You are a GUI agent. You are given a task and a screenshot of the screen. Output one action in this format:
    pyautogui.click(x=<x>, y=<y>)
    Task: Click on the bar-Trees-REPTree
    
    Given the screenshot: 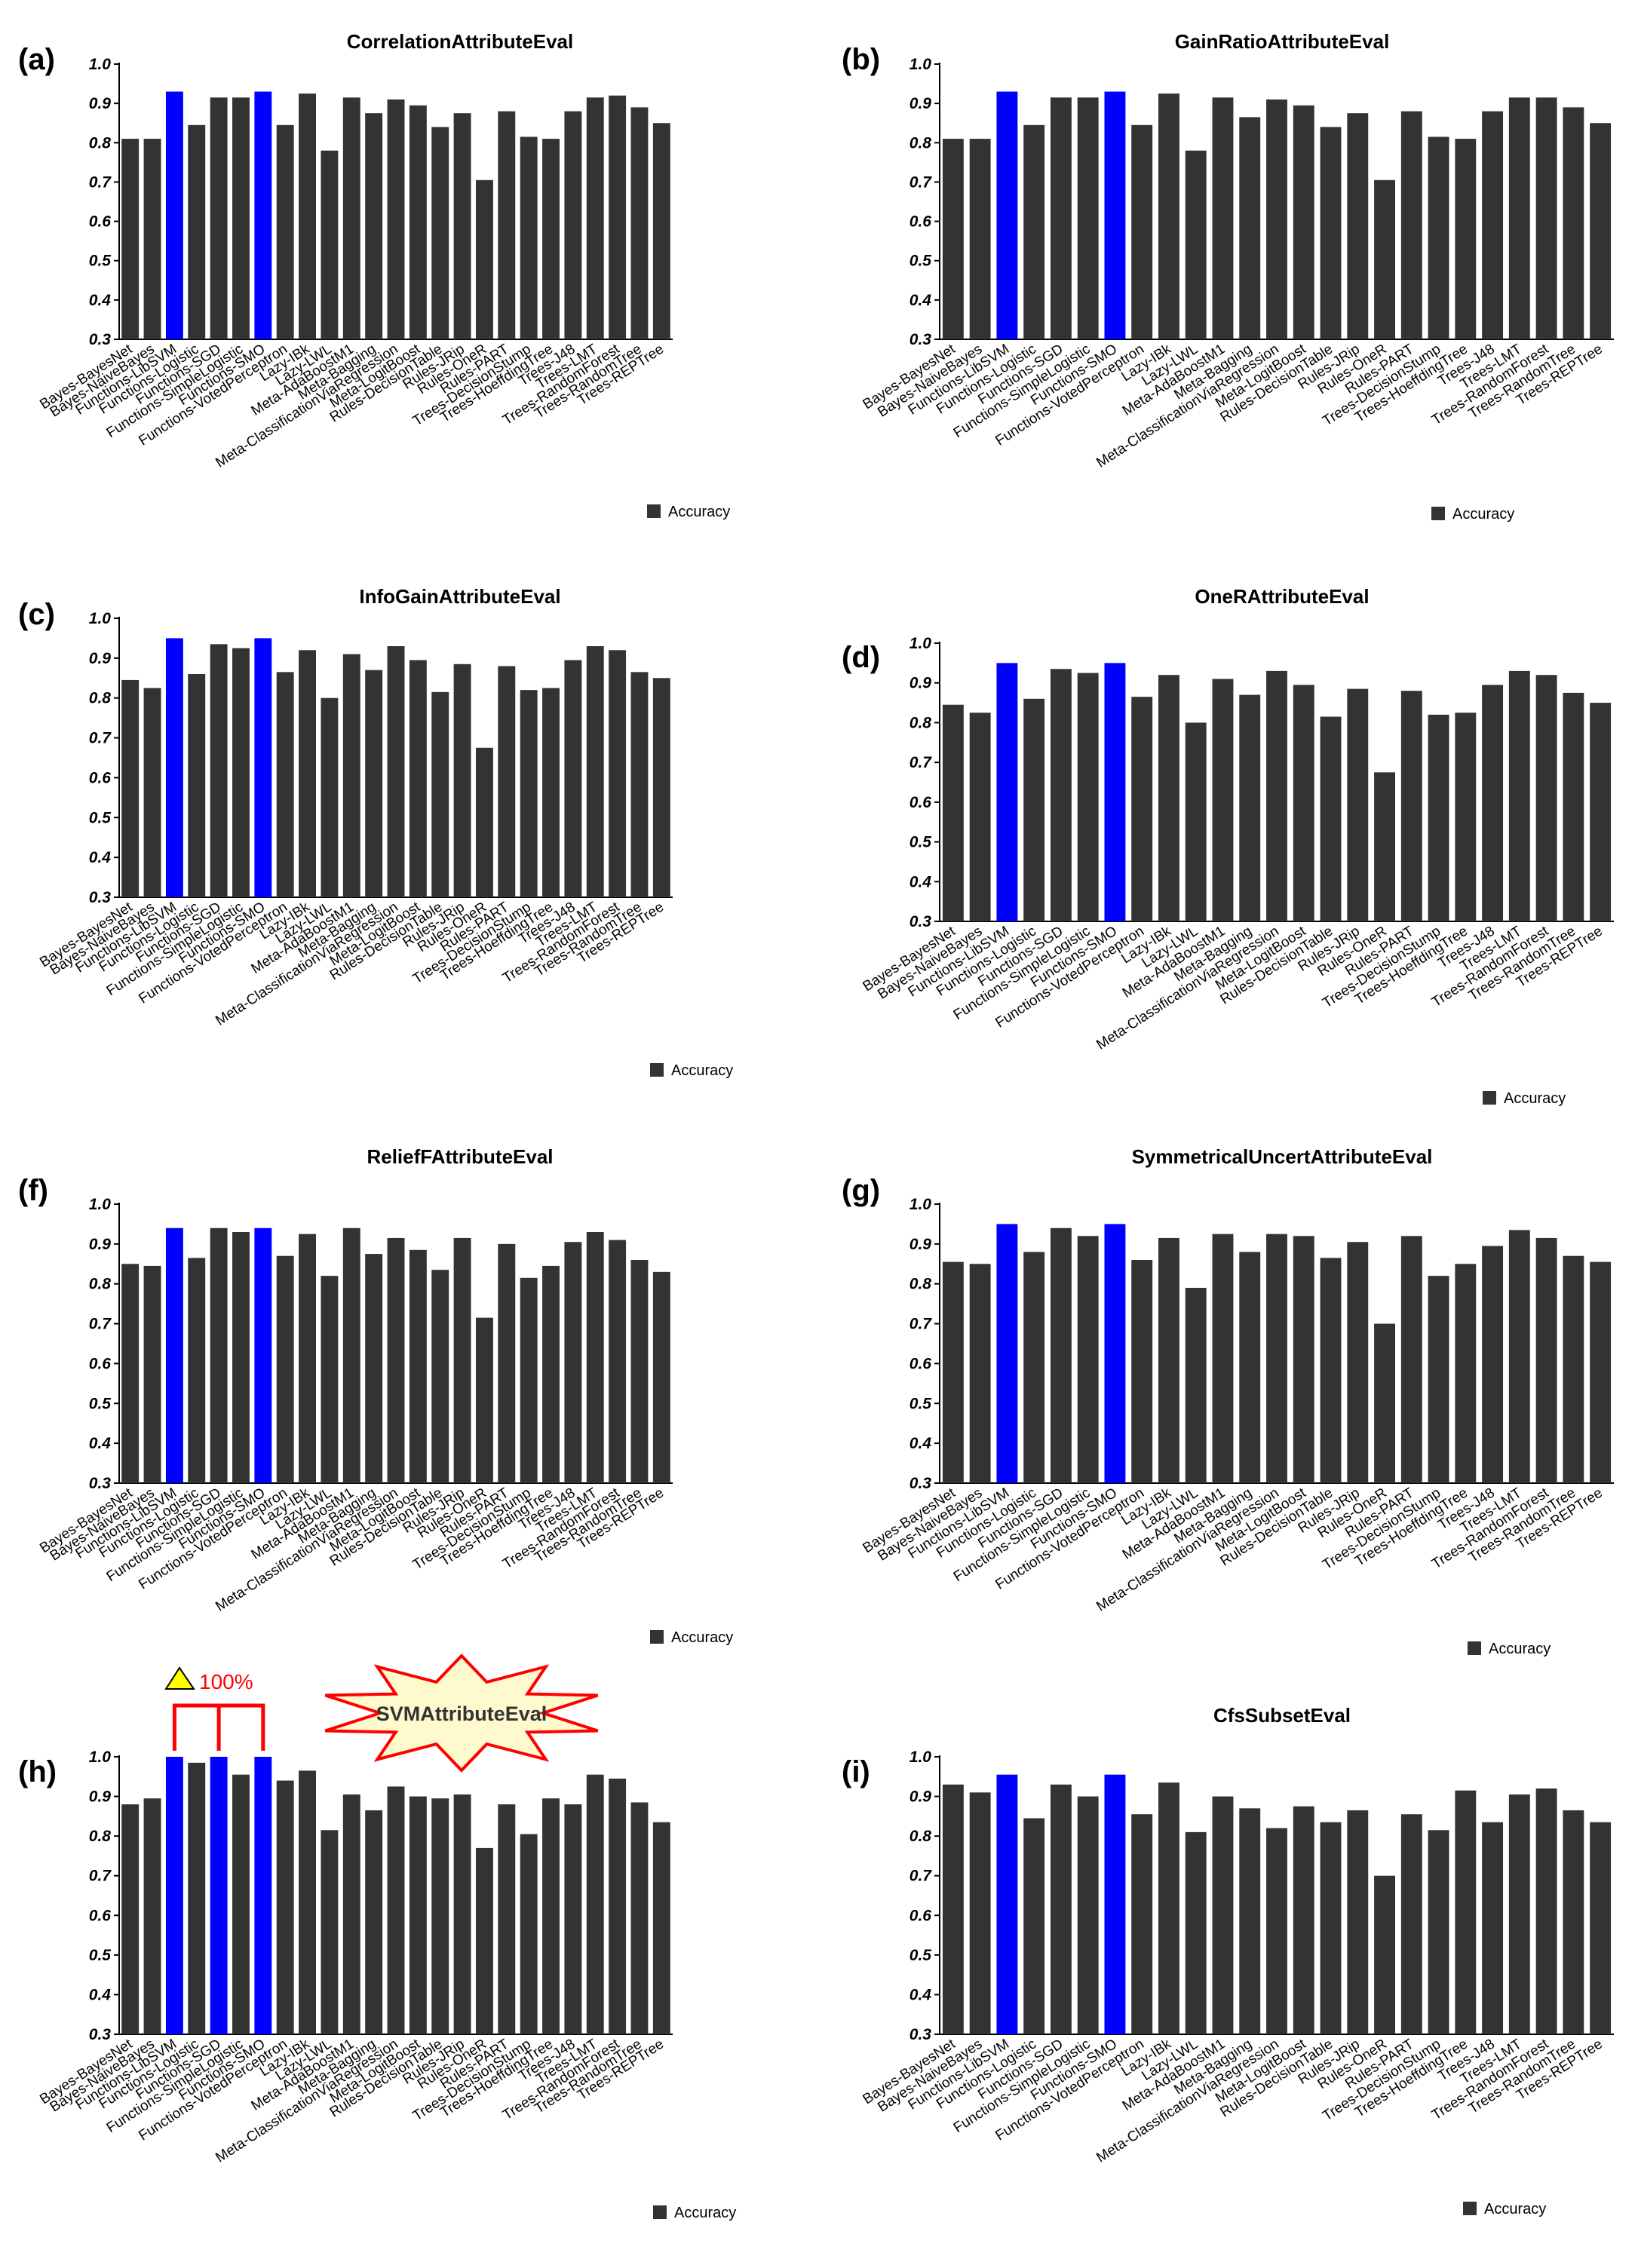 What is the action you would take?
    pyautogui.click(x=661, y=787)
    